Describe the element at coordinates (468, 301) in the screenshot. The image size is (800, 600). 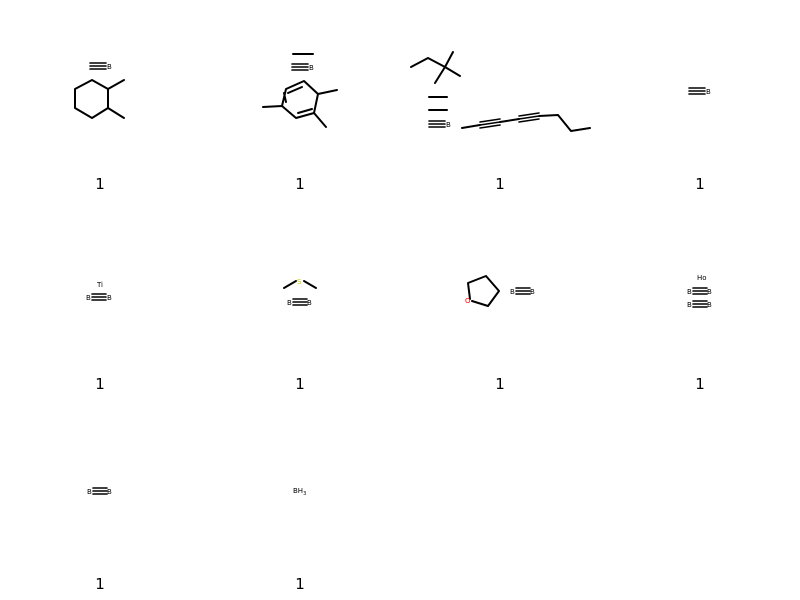
I see `atom-label: O` at that location.